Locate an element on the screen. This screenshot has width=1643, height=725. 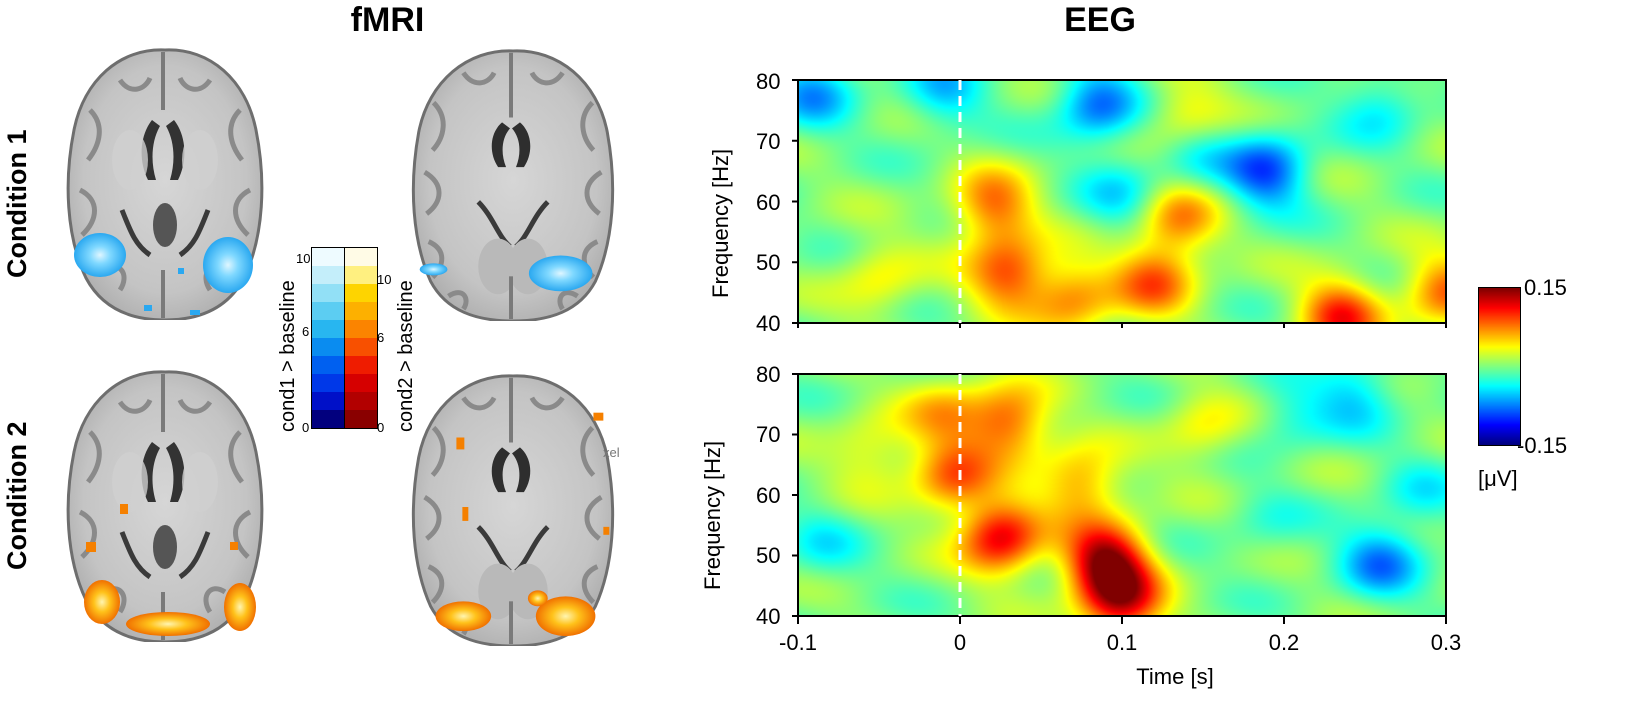
eeg-colorbar is located at coordinates (1499, 366).